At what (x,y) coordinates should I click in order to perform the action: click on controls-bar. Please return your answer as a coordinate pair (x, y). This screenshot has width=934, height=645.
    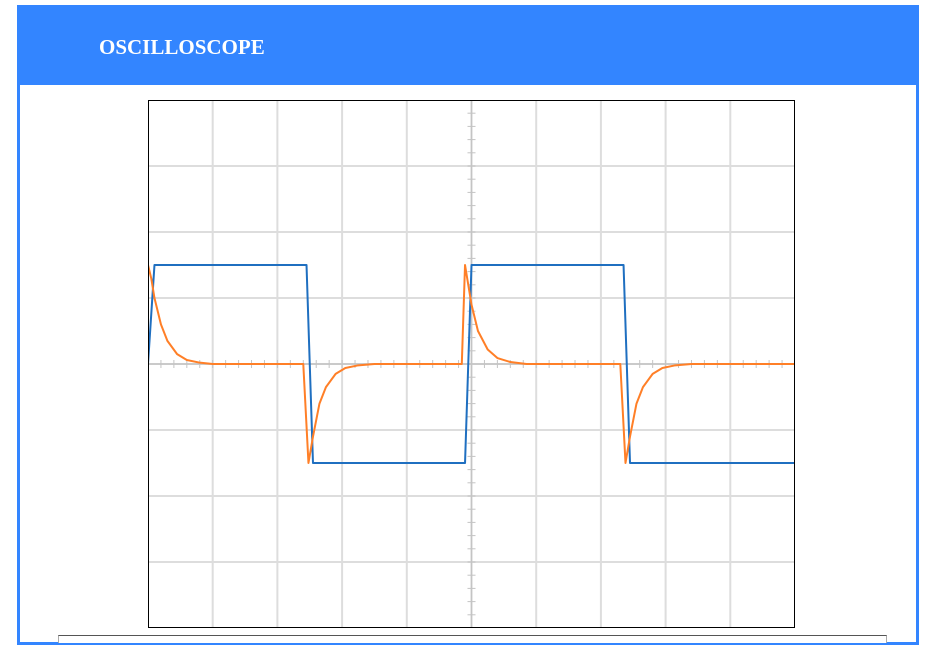
    Looking at the image, I should click on (472, 639).